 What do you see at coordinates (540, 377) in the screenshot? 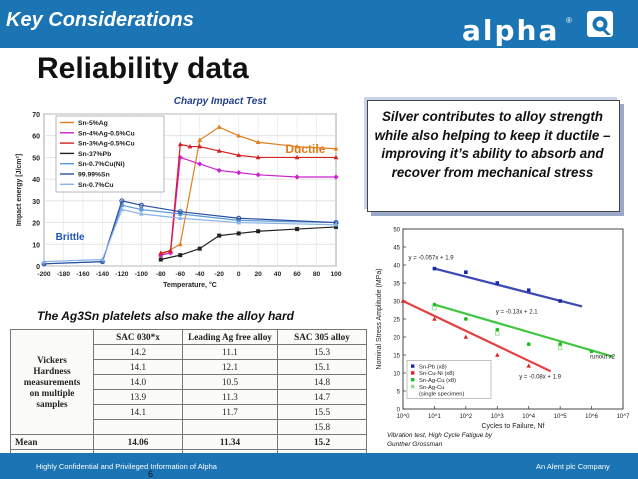
I see `fit-label: y = -0.08x + 1.9` at bounding box center [540, 377].